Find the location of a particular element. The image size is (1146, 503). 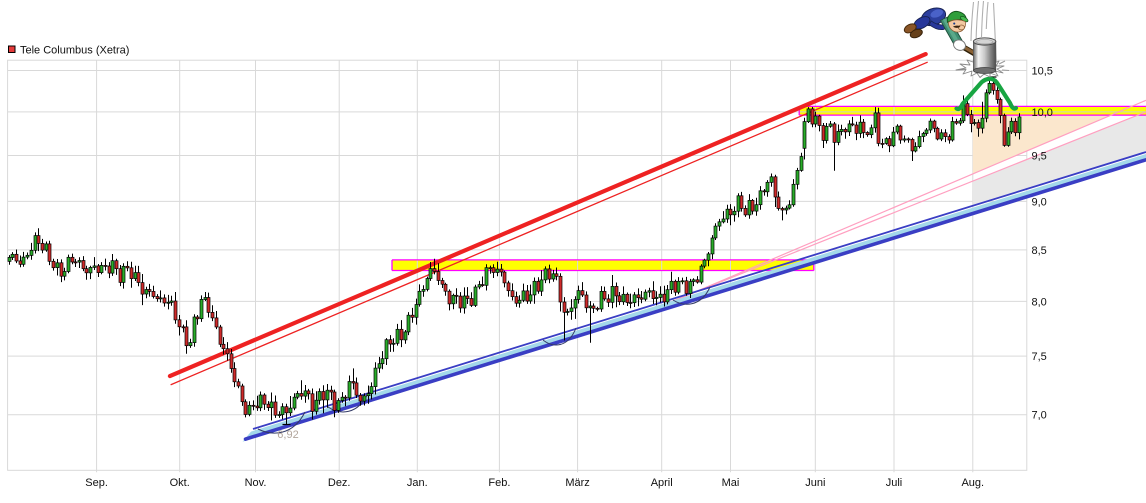

svg-text: Okt. is located at coordinates (180, 483).